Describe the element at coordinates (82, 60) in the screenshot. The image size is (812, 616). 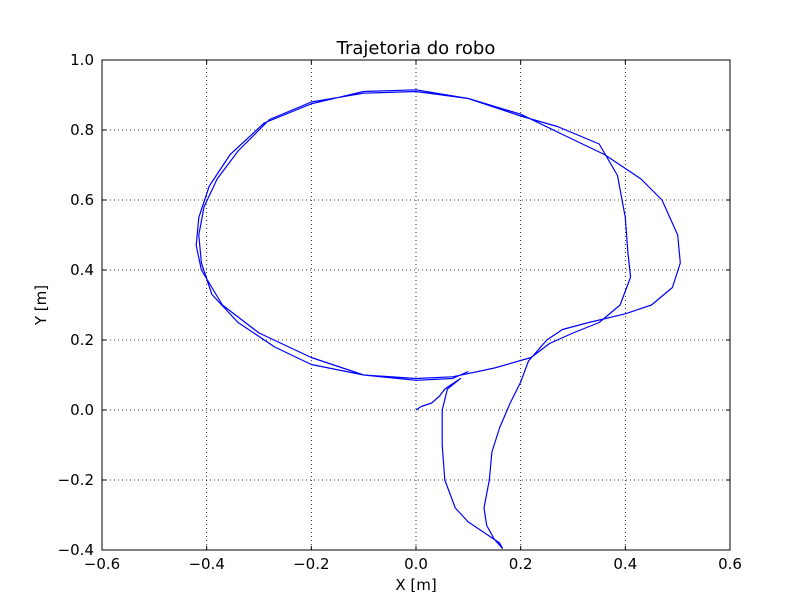
I see `y-tick-label: 1.0` at that location.